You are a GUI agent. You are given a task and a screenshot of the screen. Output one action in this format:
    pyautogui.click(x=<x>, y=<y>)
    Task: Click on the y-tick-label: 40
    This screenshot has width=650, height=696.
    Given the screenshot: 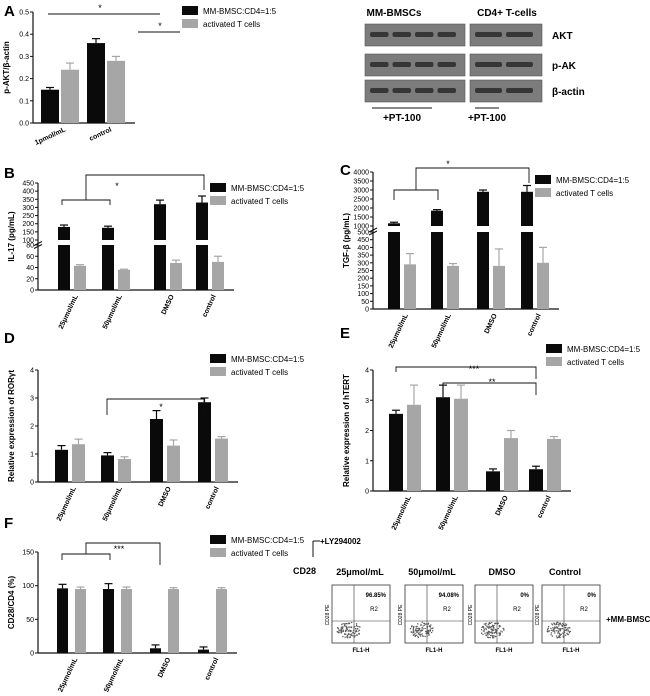 What is the action you would take?
    pyautogui.click(x=30, y=268)
    